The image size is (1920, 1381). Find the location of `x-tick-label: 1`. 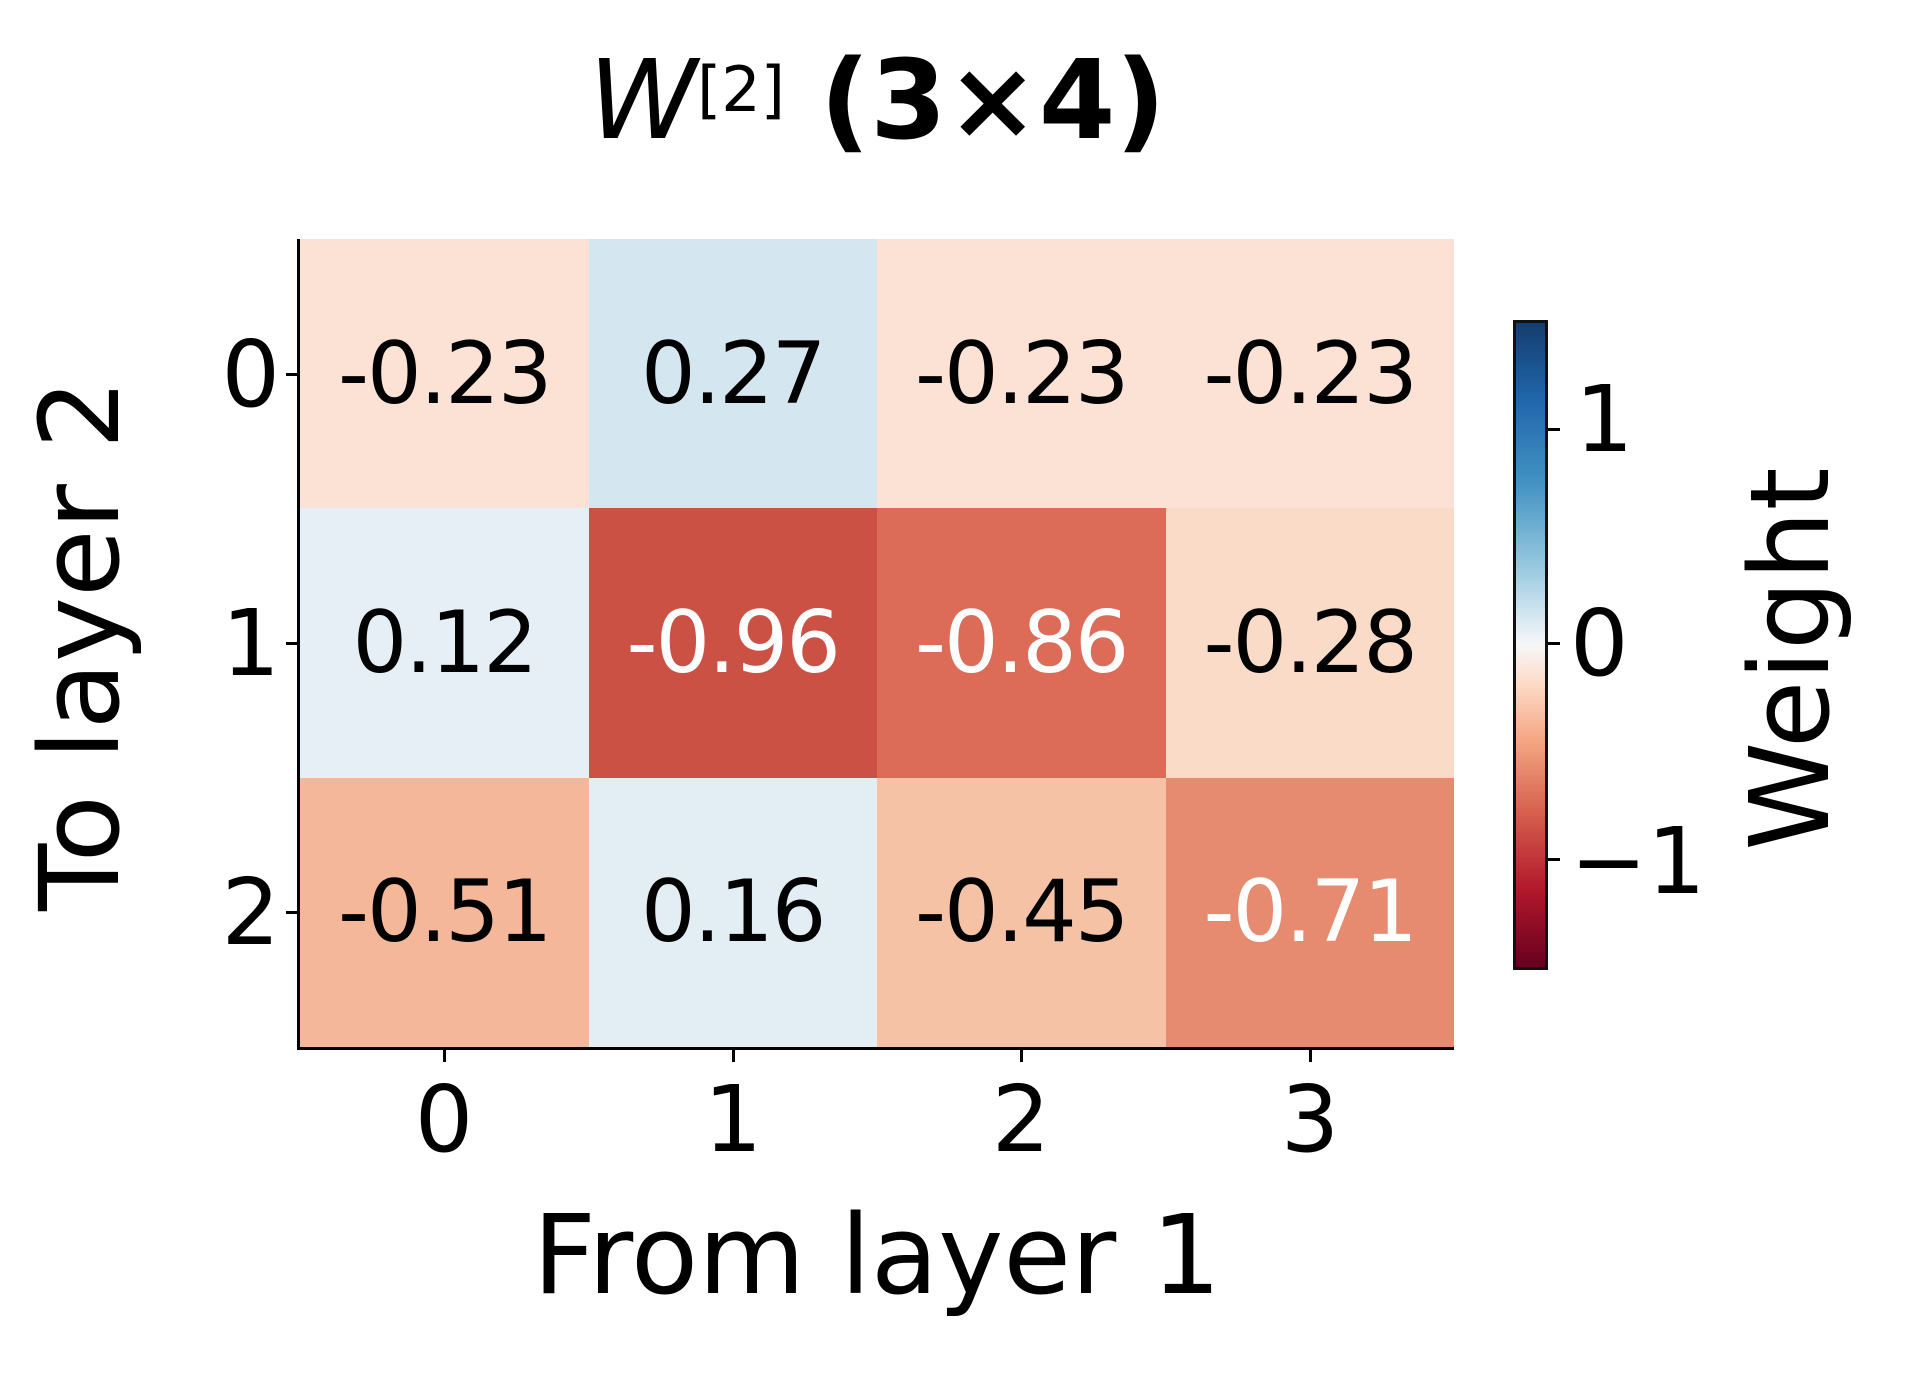

x-tick-label: 1 is located at coordinates (733, 1119).